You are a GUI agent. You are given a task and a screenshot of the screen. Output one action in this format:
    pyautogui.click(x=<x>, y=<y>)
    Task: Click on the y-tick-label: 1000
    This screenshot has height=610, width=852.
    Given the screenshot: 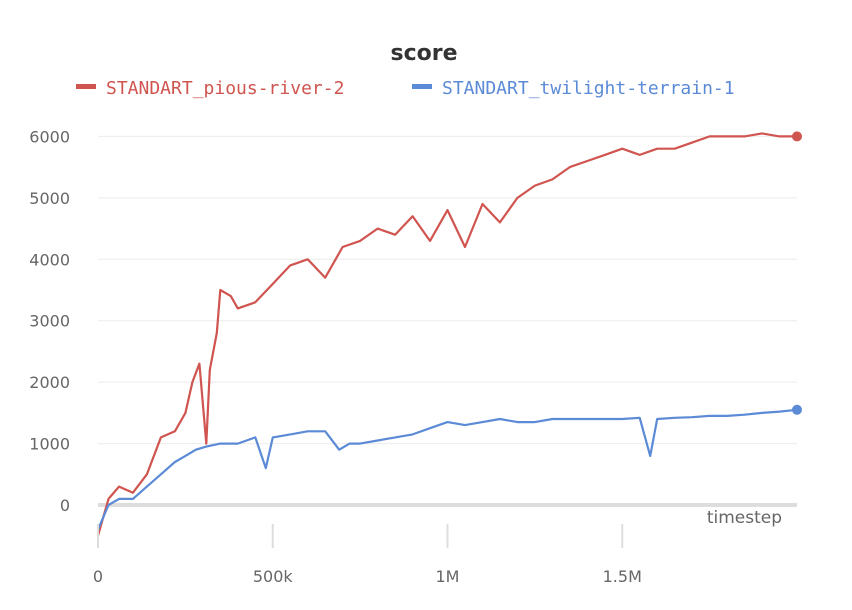 What is the action you would take?
    pyautogui.click(x=49, y=444)
    